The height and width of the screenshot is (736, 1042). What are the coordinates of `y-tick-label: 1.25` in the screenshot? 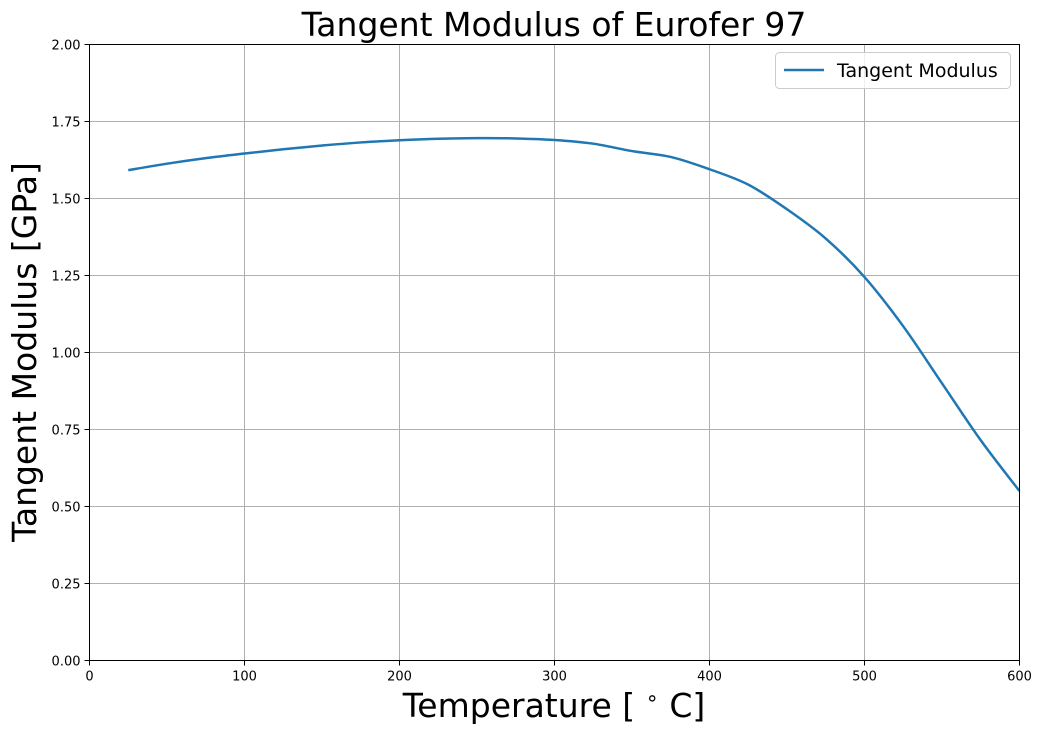 It's located at (66, 277).